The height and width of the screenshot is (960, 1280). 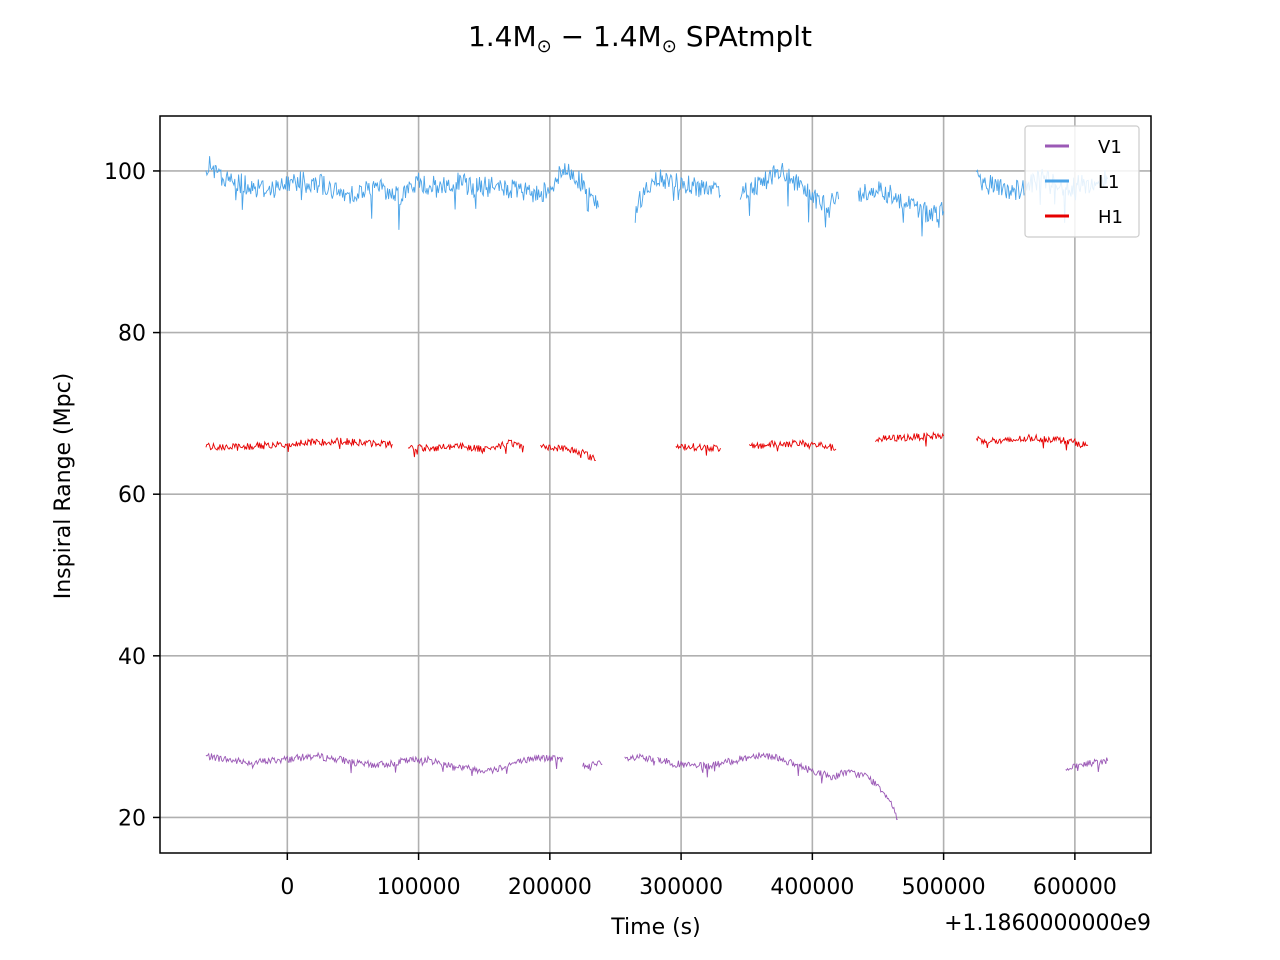 I want to click on x-tick-label: 0, so click(x=287, y=887).